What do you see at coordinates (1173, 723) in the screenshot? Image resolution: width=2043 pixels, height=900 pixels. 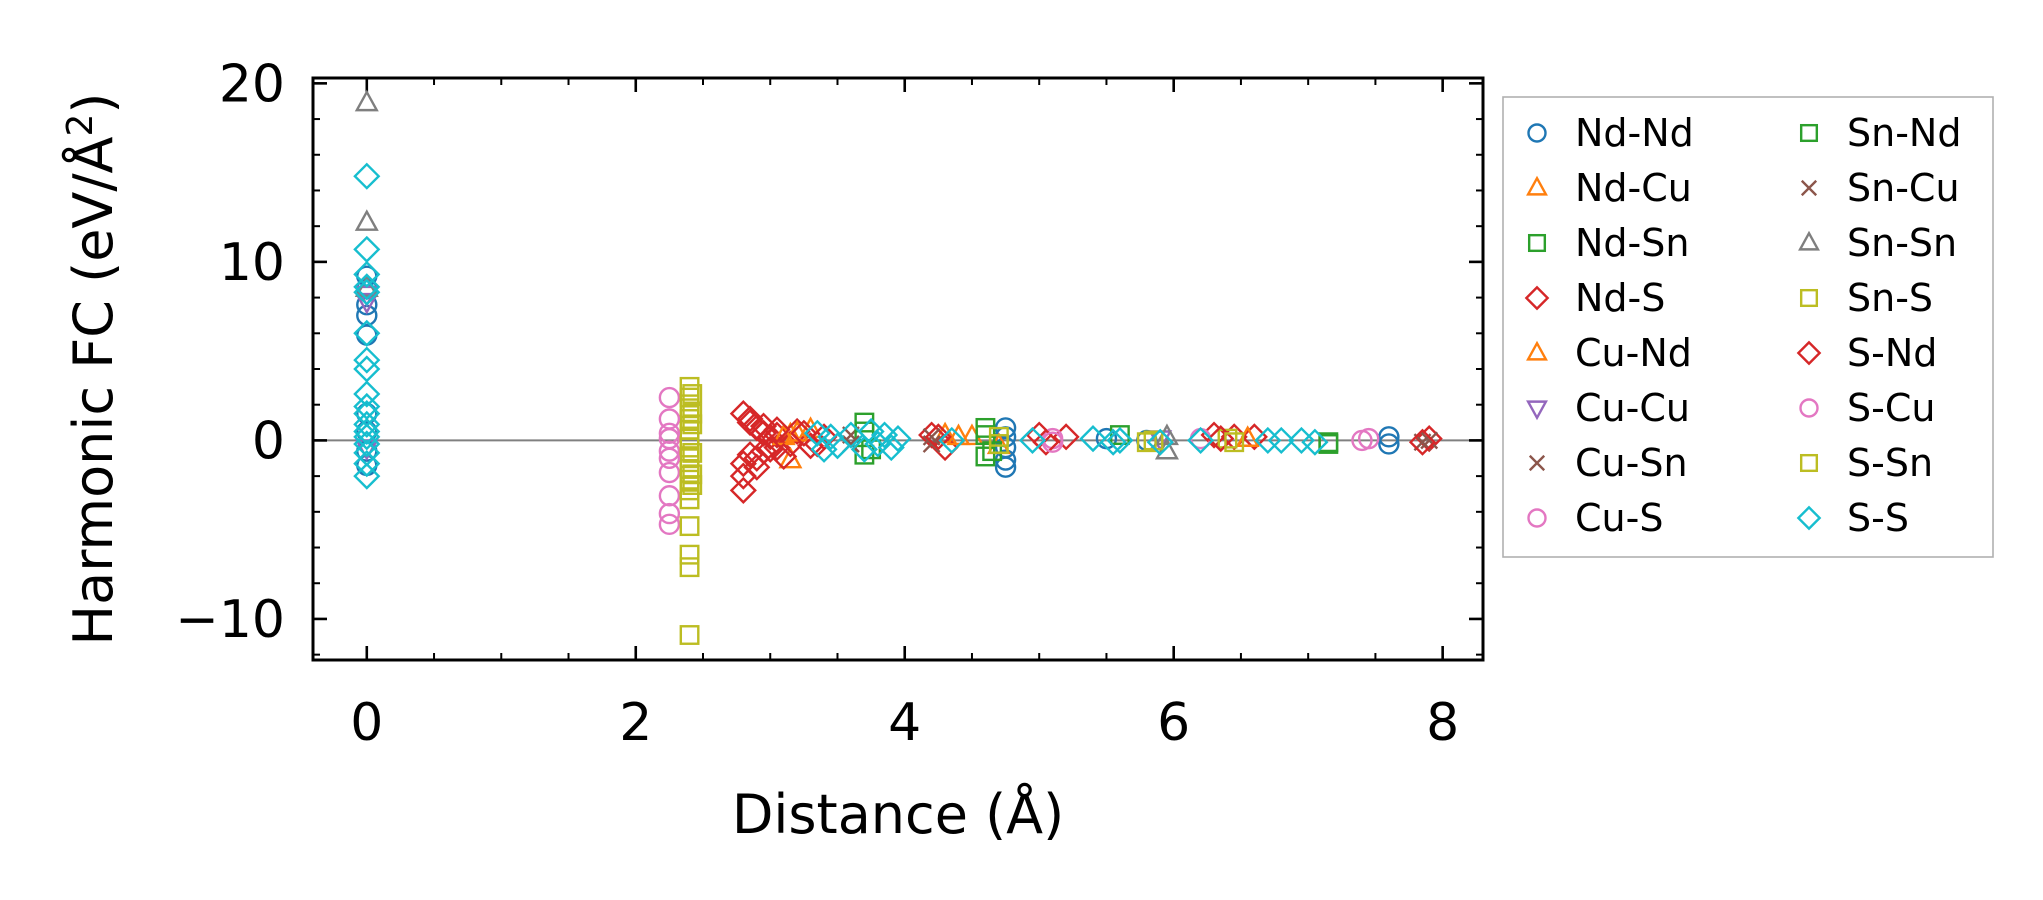 I see `x-tick-label: 6` at bounding box center [1173, 723].